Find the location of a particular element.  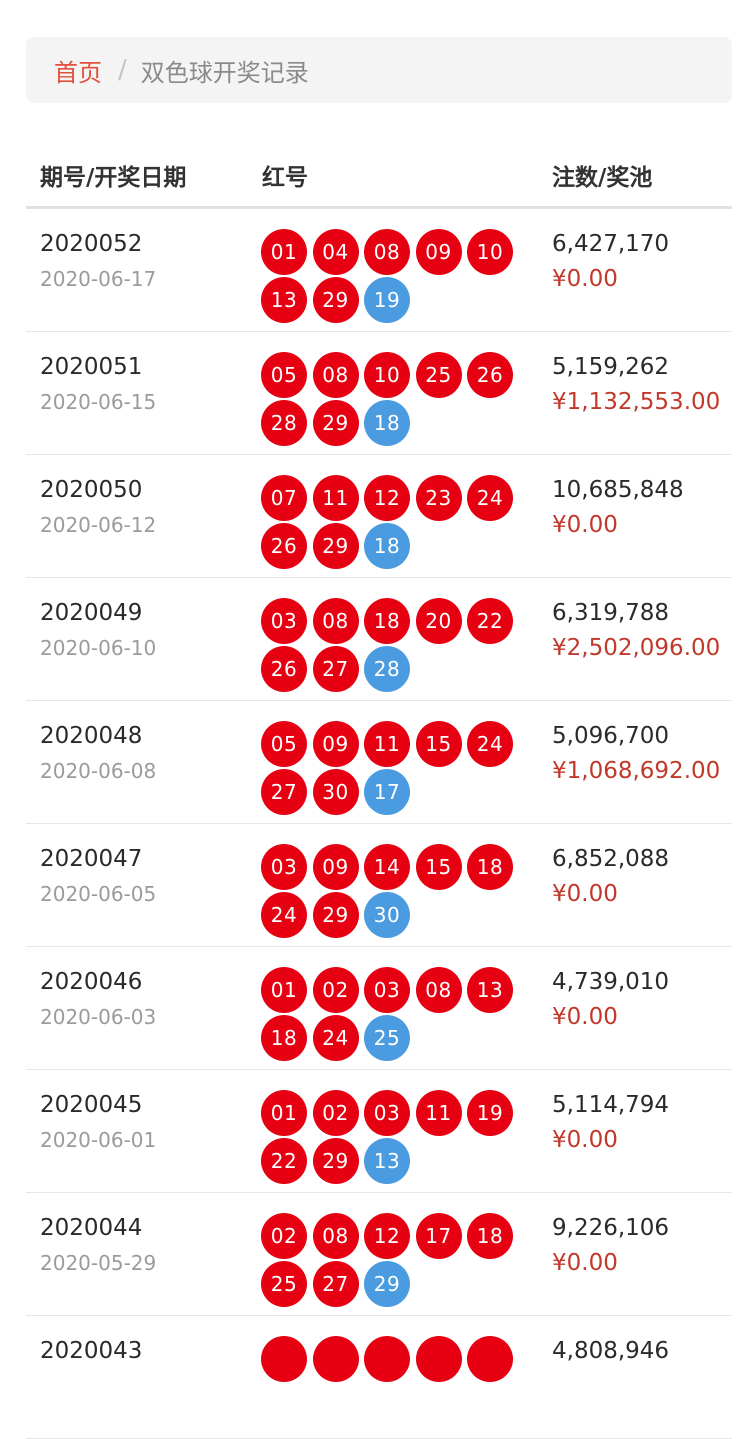

ball-numbers: 03 09 14 15 18 24 29 30 is located at coordinates (396, 891).